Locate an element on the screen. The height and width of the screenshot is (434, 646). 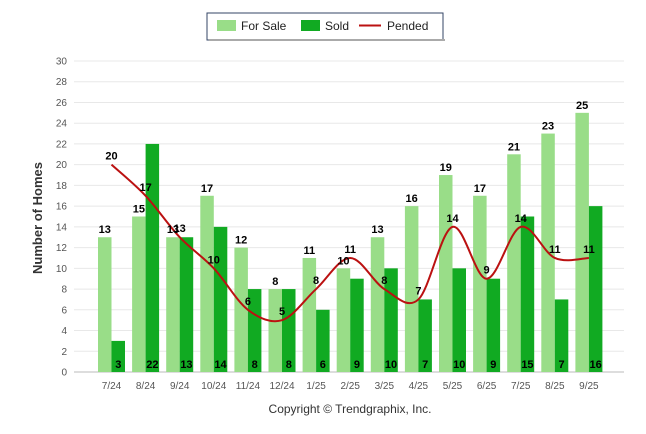
label-for-sale: 10 is located at coordinates (343, 261).